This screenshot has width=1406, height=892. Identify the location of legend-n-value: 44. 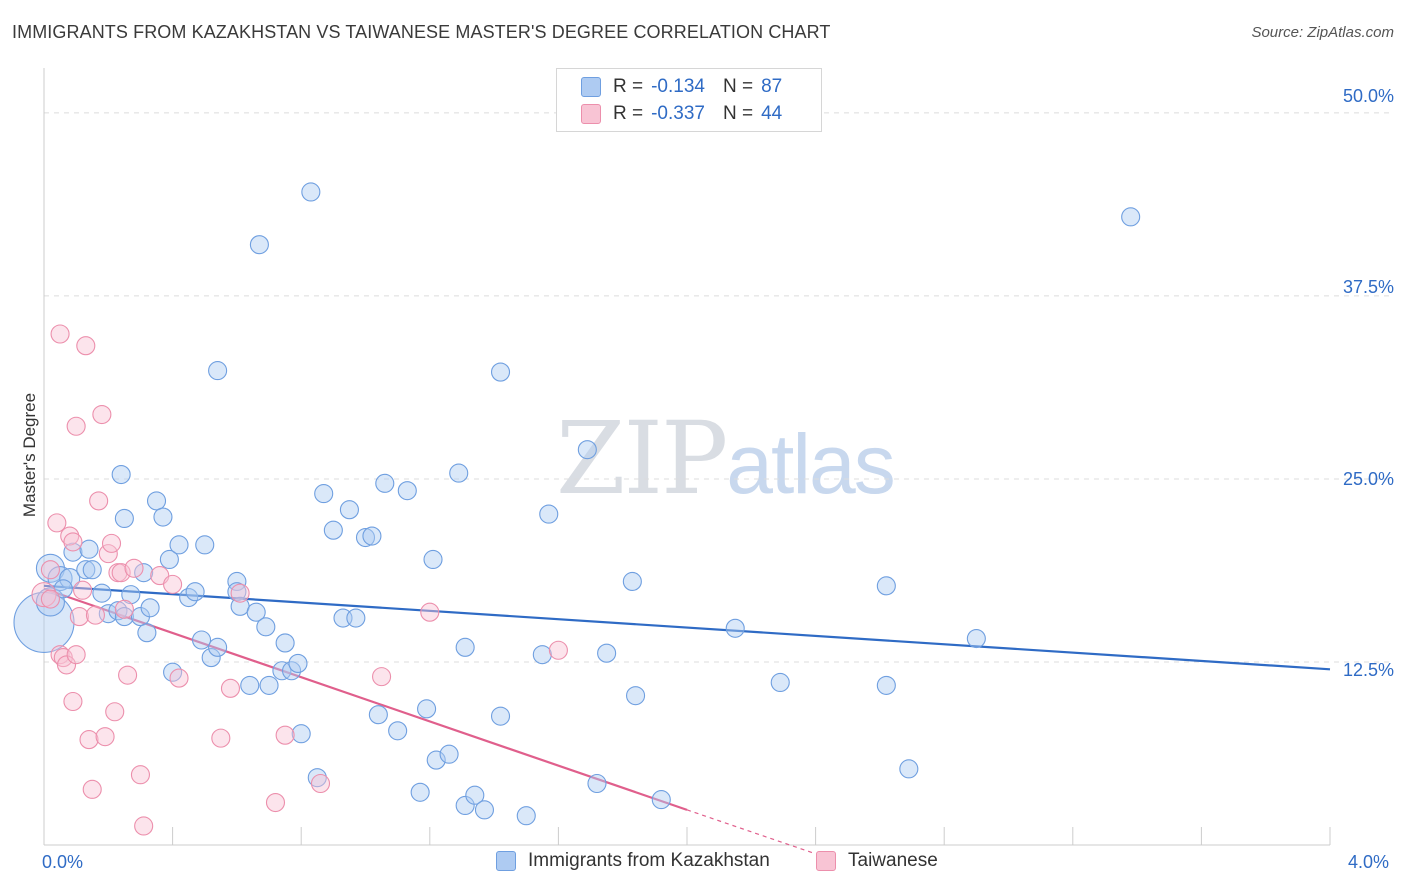
(772, 113).